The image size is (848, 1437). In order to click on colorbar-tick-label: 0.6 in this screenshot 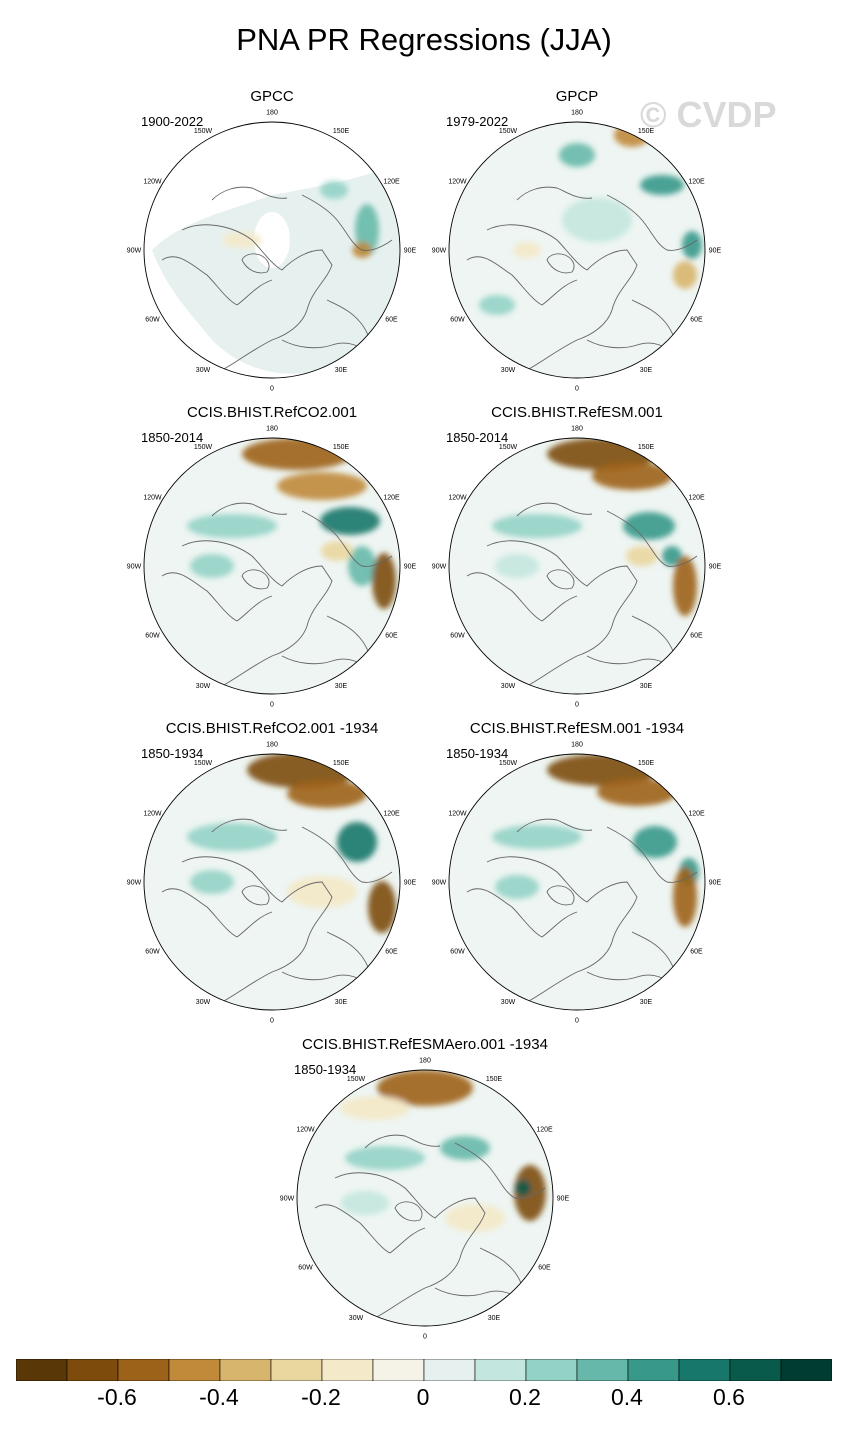, I will do `click(729, 1397)`.